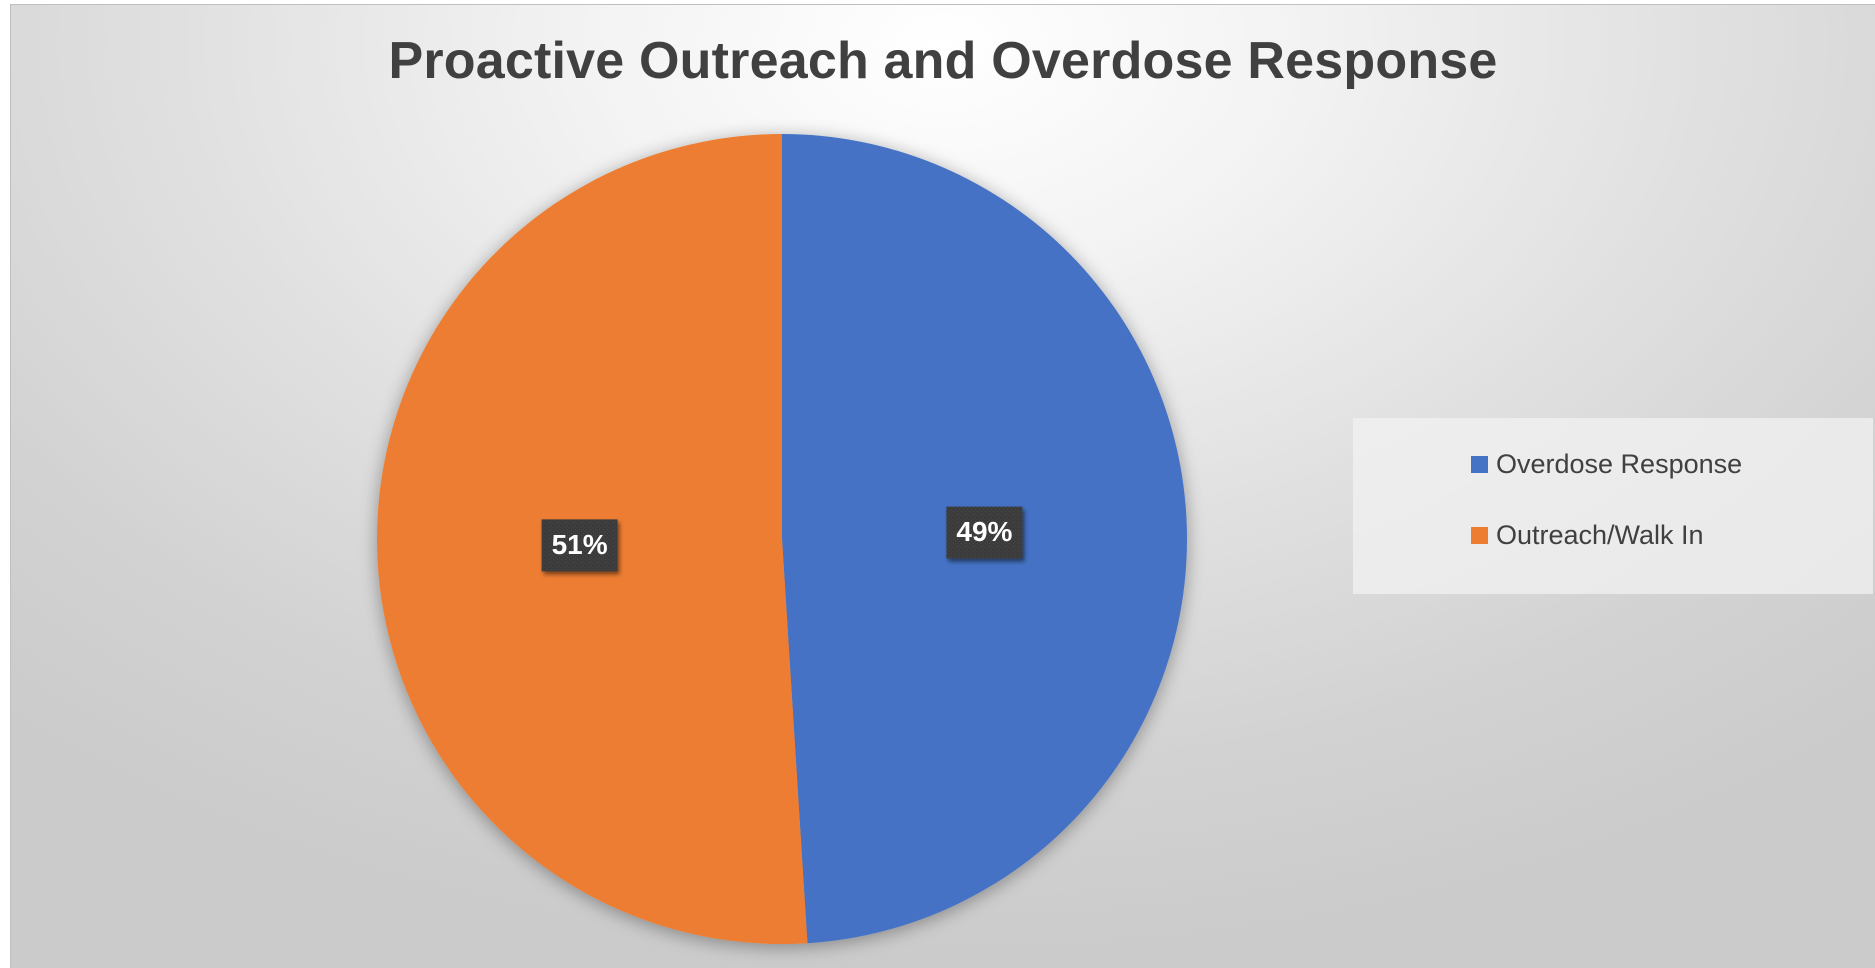 This screenshot has width=1875, height=968. I want to click on data-label-text: 49%, so click(984, 531).